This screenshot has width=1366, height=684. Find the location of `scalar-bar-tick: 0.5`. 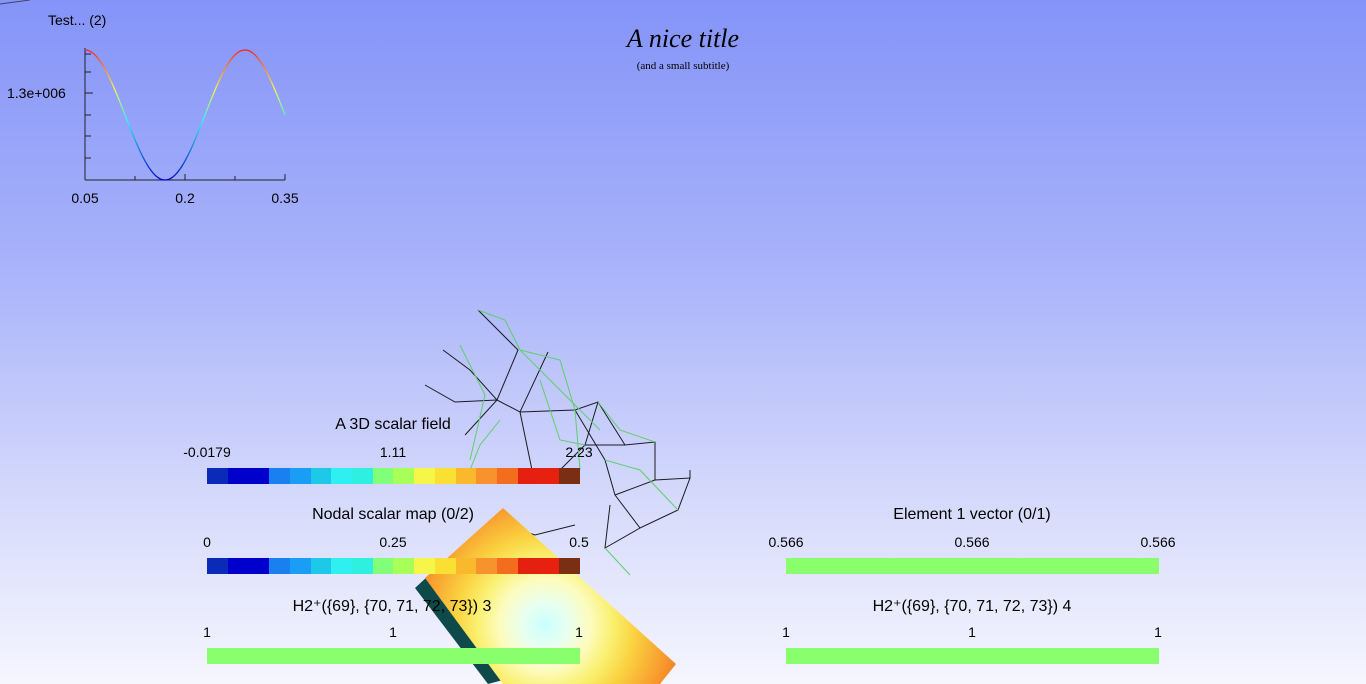

scalar-bar-tick: 0.5 is located at coordinates (579, 542).